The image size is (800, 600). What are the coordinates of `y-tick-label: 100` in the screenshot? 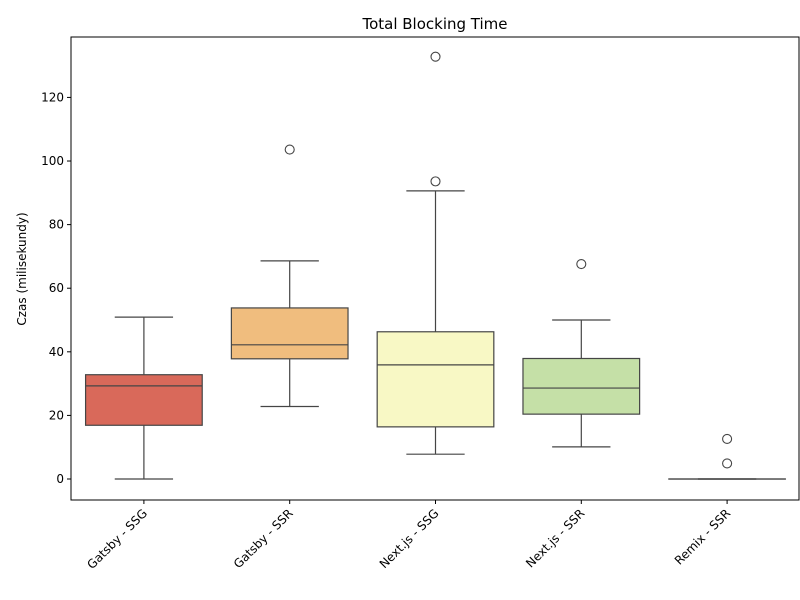 It's located at (52, 161).